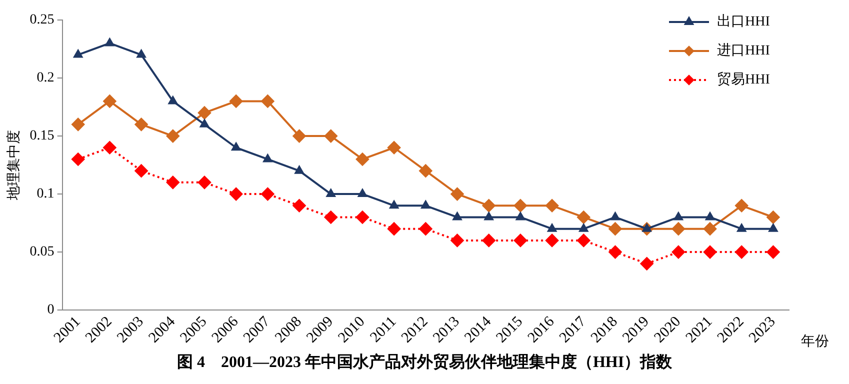 Image resolution: width=849 pixels, height=384 pixels. Describe the element at coordinates (45, 78) in the screenshot. I see `y-tick-label: 0.2` at that location.